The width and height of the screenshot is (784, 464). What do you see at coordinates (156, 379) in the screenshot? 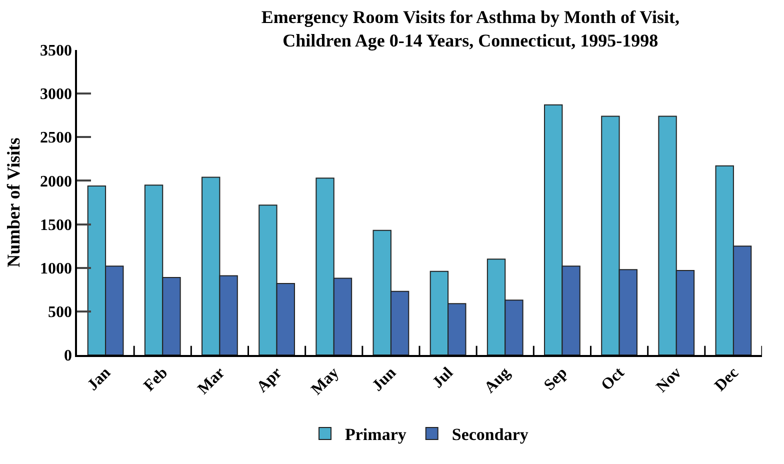
I see `x-tick-label: Feb` at bounding box center [156, 379].